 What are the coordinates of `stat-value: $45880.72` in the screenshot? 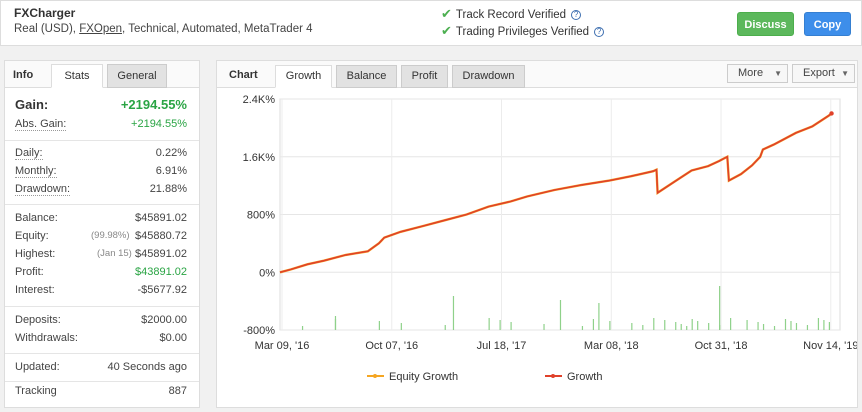 It's located at (161, 236).